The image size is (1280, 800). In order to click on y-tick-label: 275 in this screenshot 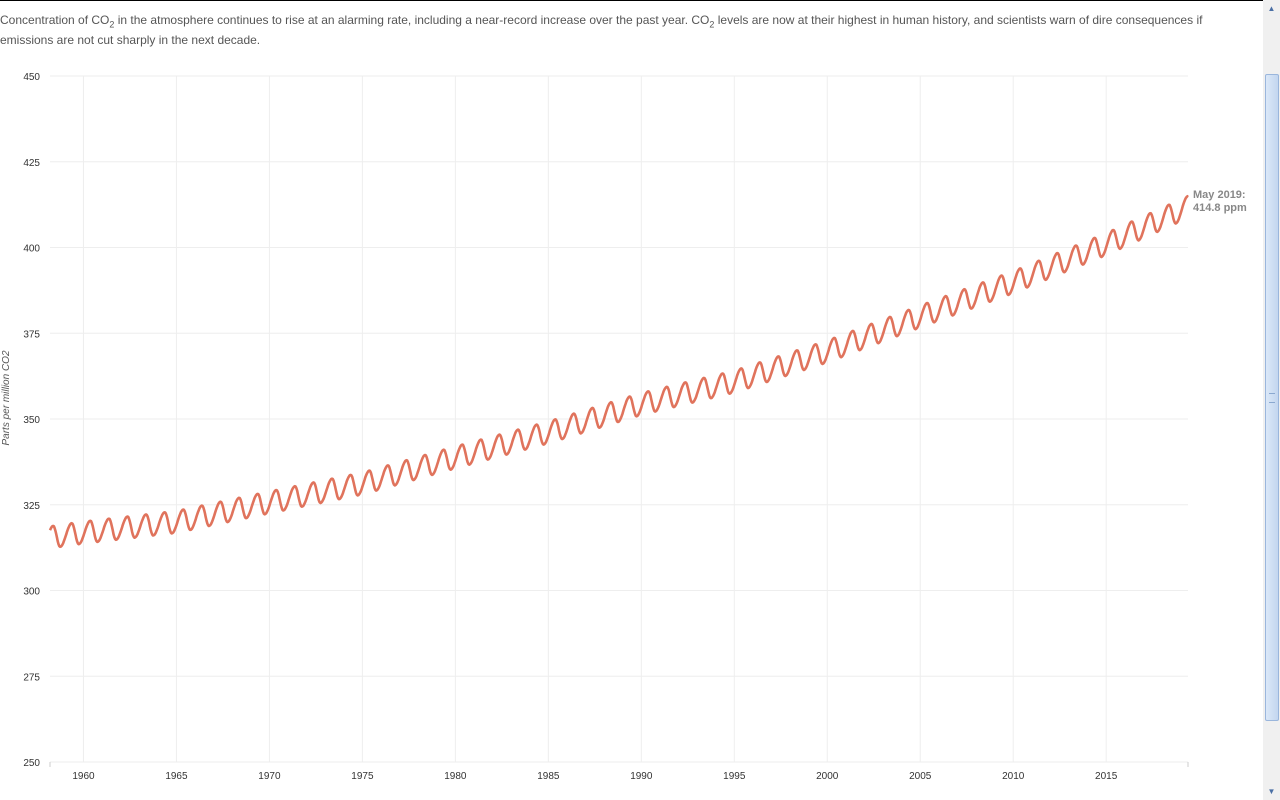, I will do `click(31, 677)`.